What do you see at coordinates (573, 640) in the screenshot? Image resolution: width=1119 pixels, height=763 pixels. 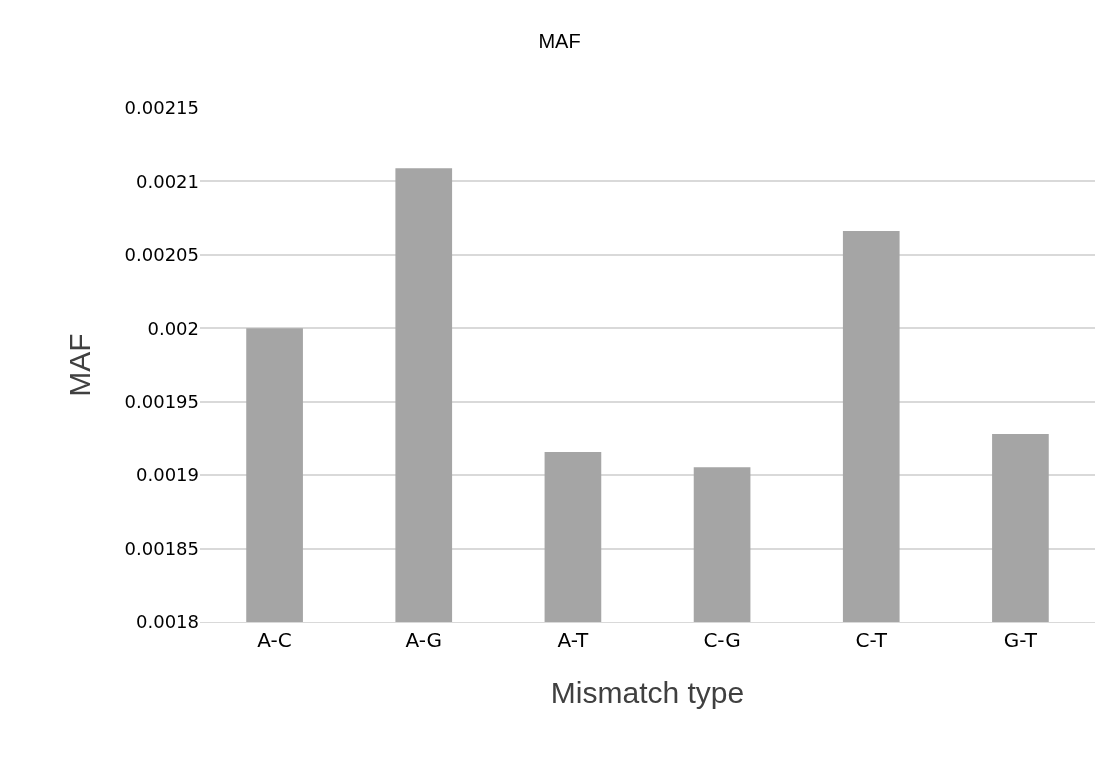 I see `x-tick-label: A-T` at bounding box center [573, 640].